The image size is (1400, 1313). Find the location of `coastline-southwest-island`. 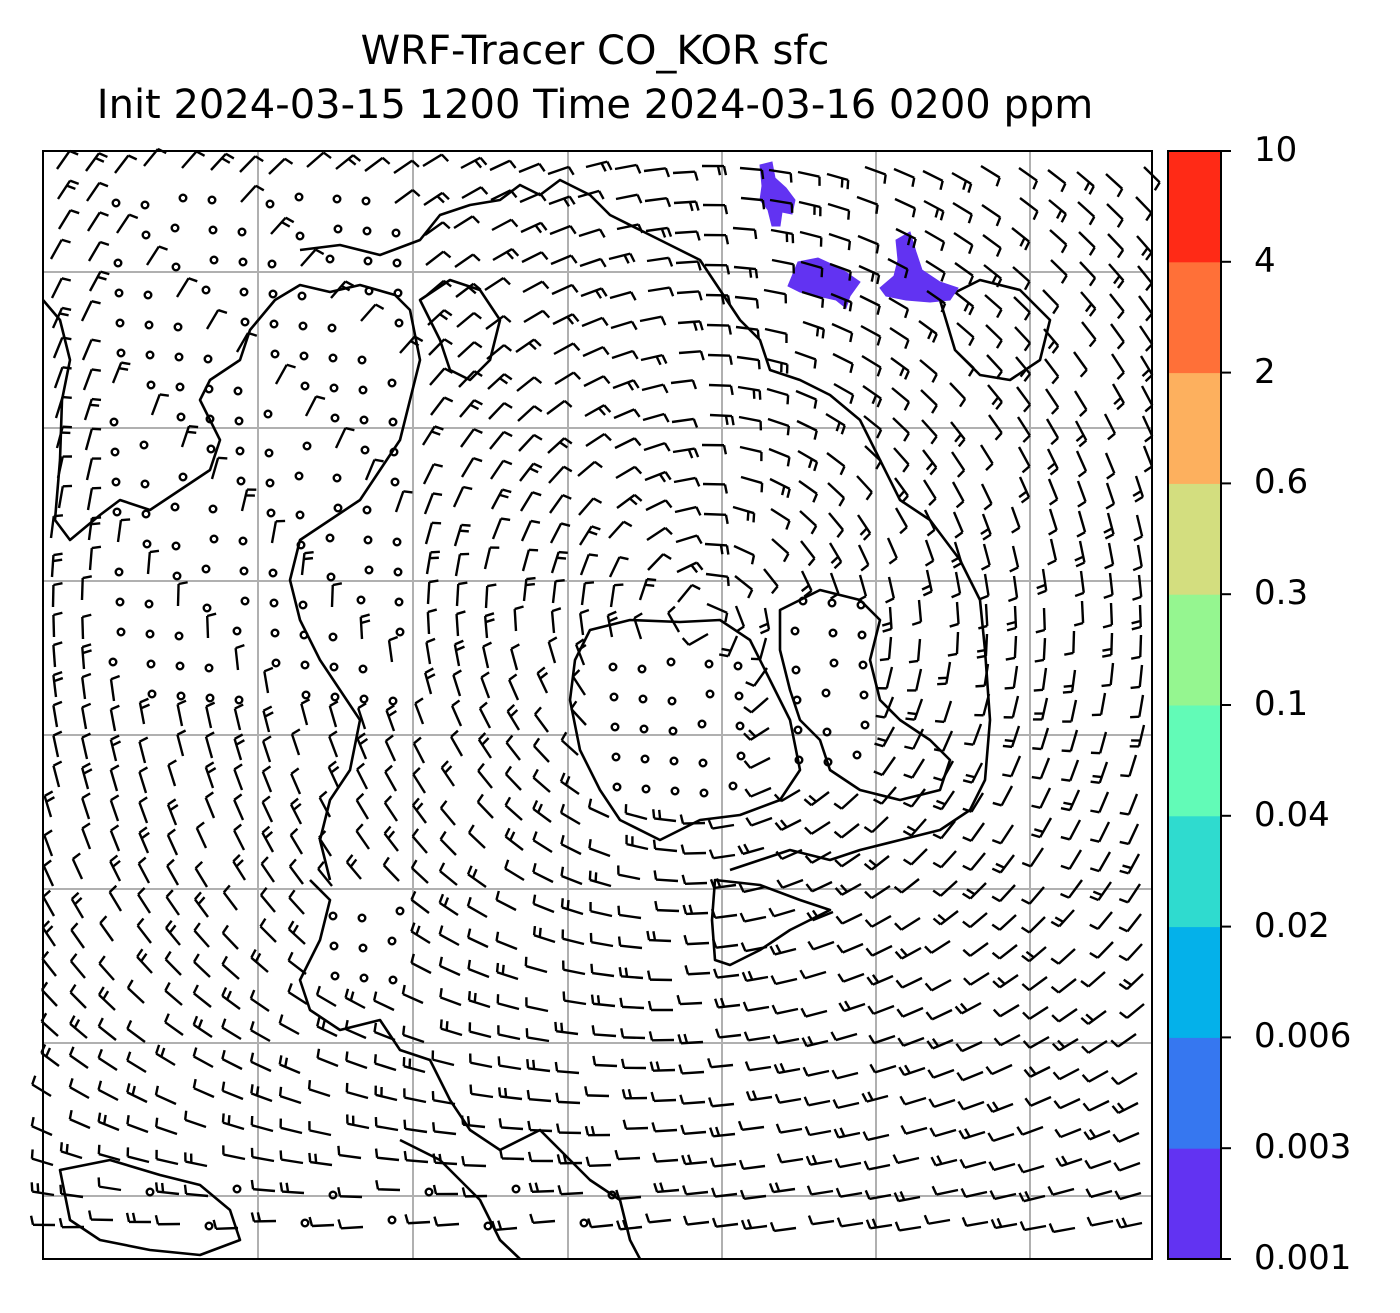

coastline-southwest-island is located at coordinates (150, 1207).